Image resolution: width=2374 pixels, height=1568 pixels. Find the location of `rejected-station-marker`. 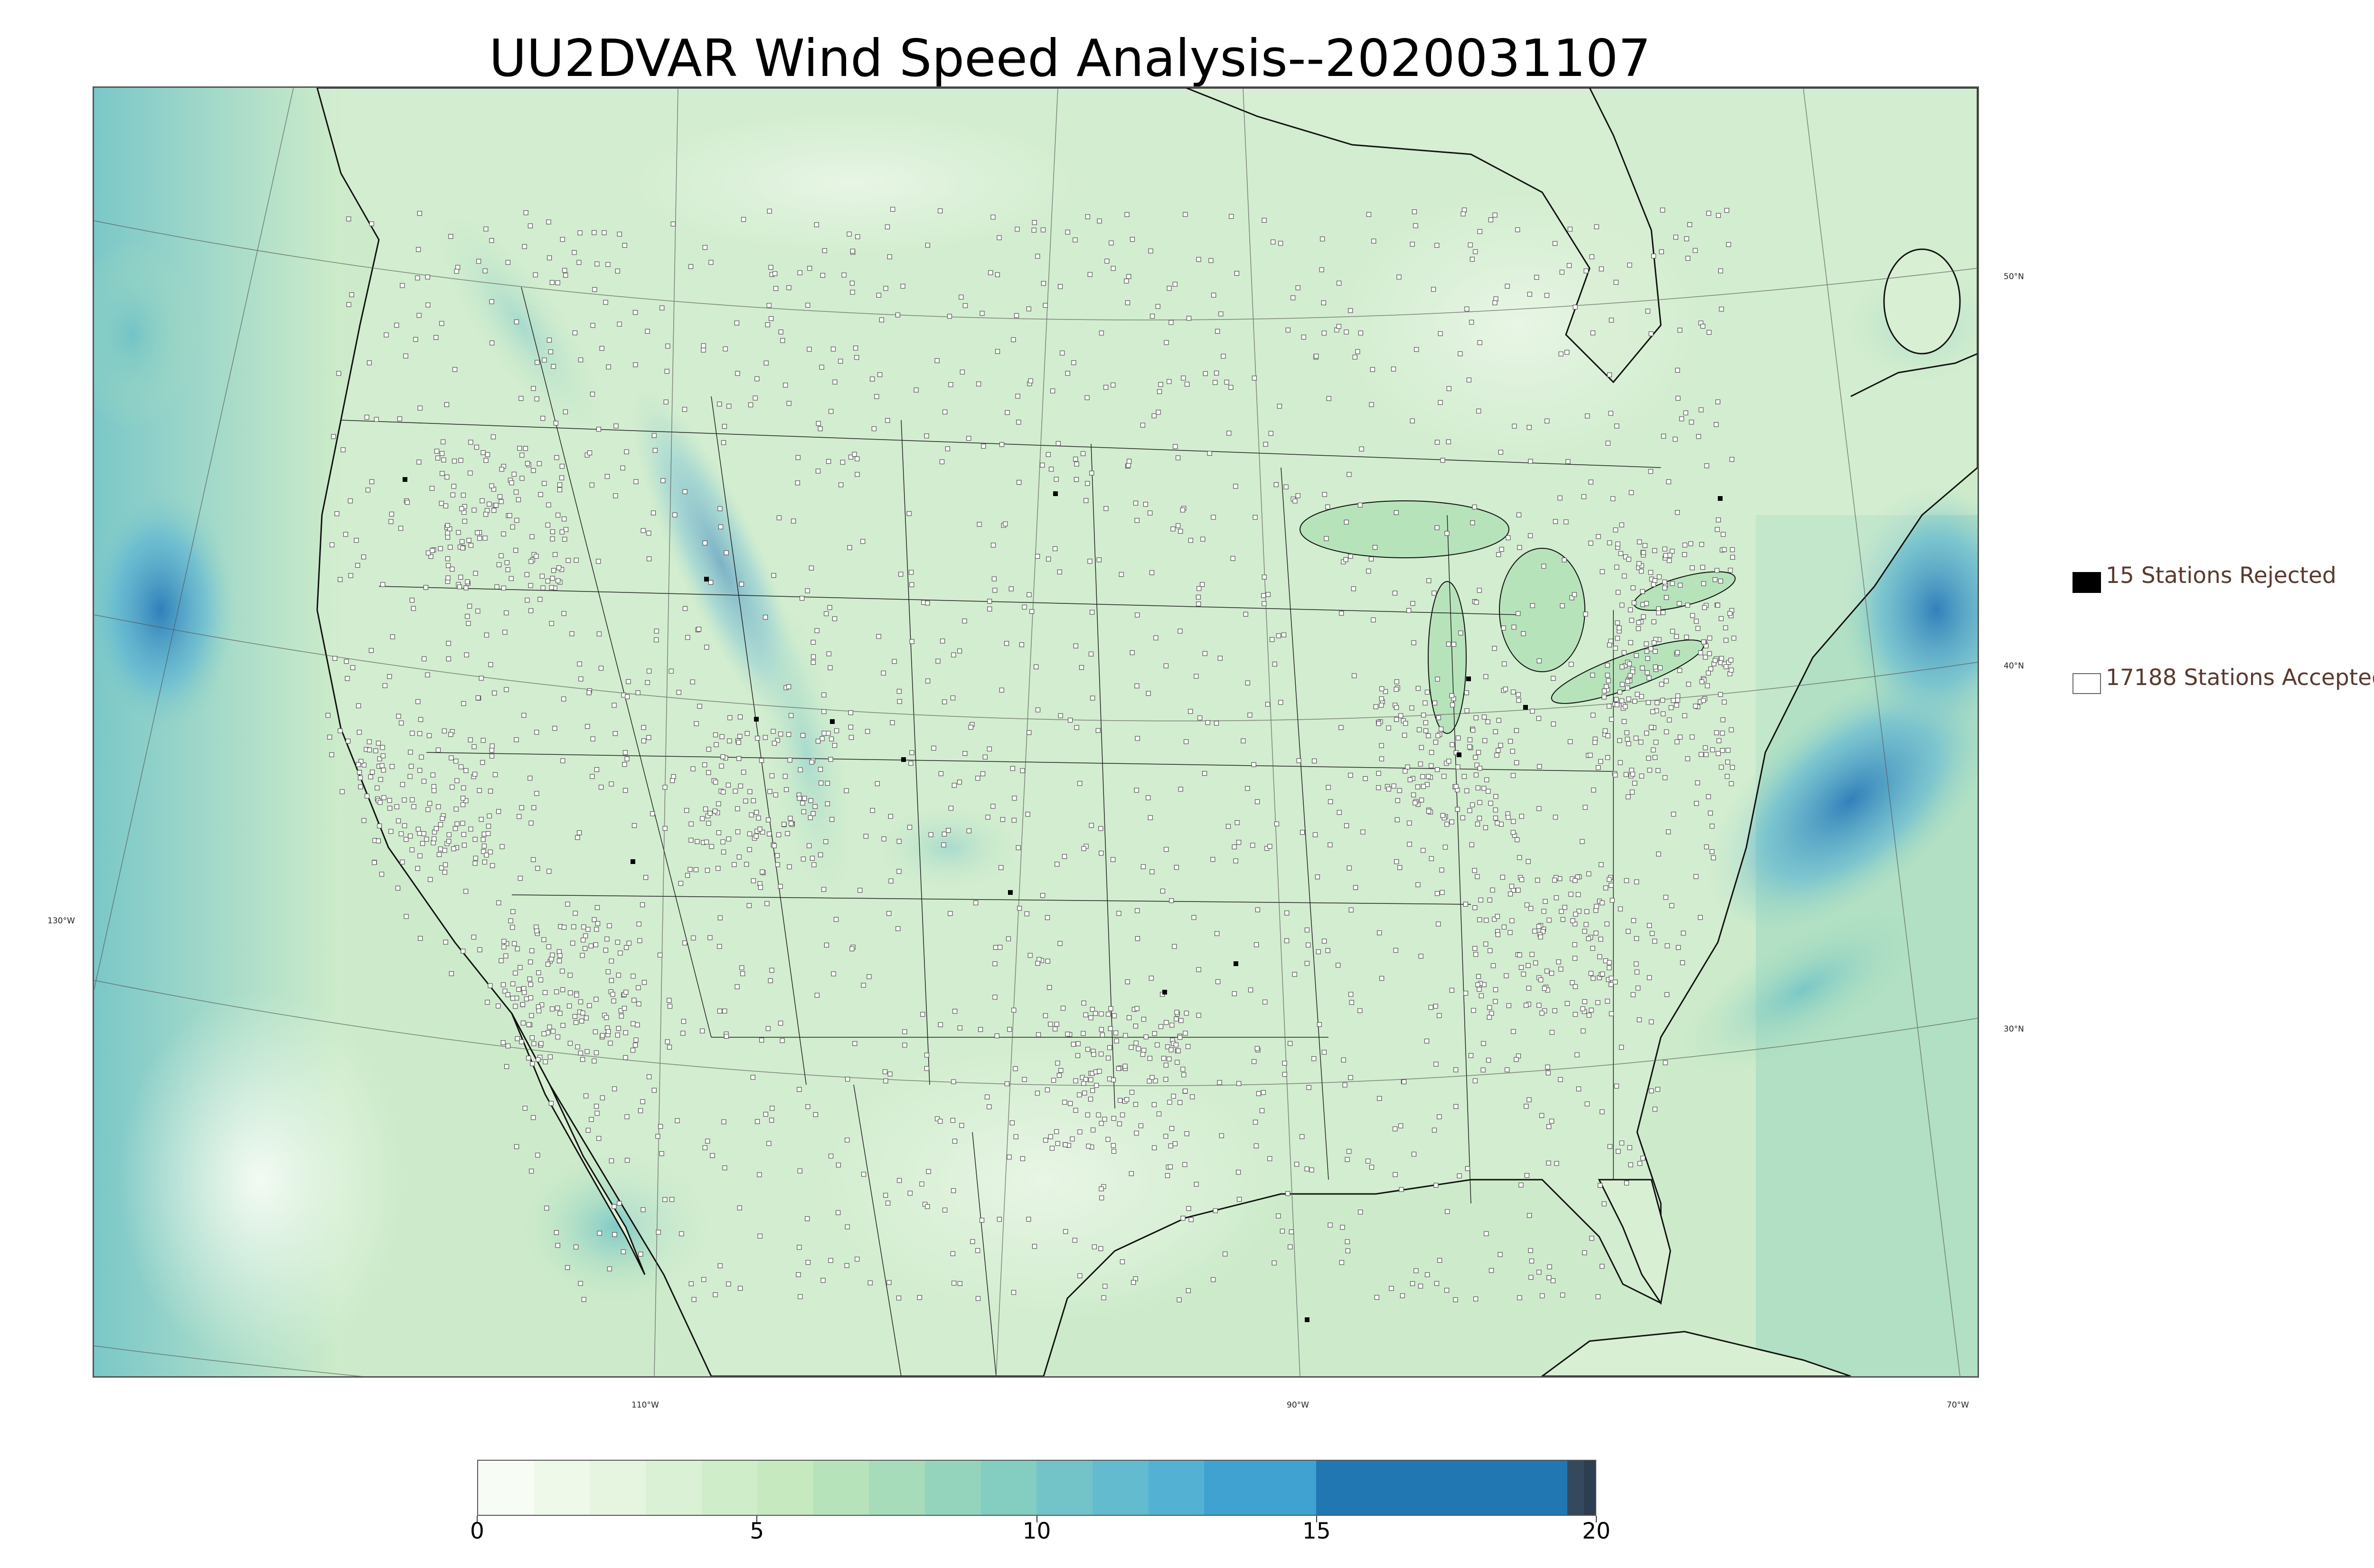

rejected-station-marker is located at coordinates (405, 480).